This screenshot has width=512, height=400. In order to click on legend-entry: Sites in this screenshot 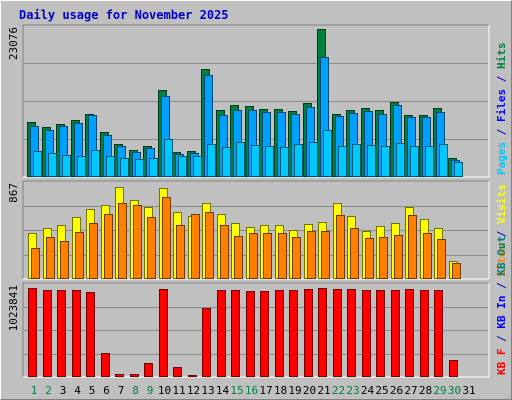, I will do `click(501, 260)`.